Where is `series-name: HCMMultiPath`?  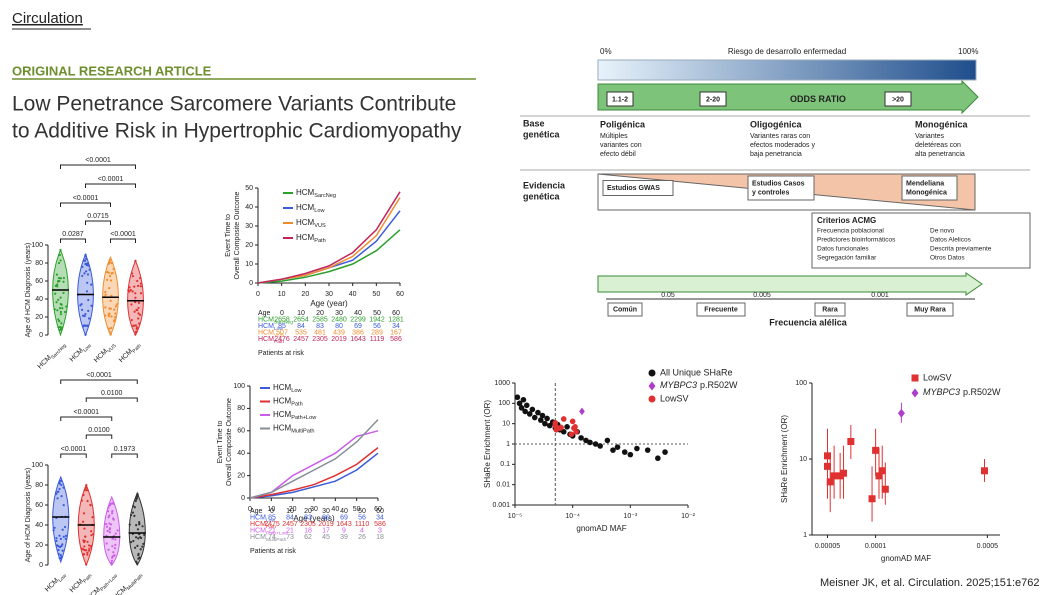 series-name: HCMMultiPath is located at coordinates (294, 429).